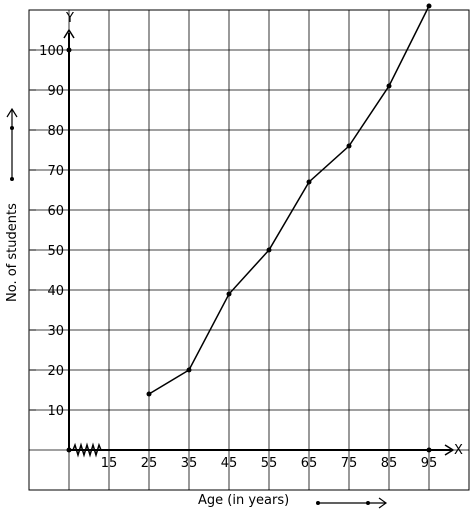  What do you see at coordinates (149, 463) in the screenshot?
I see `x-tick-label: 25` at bounding box center [149, 463].